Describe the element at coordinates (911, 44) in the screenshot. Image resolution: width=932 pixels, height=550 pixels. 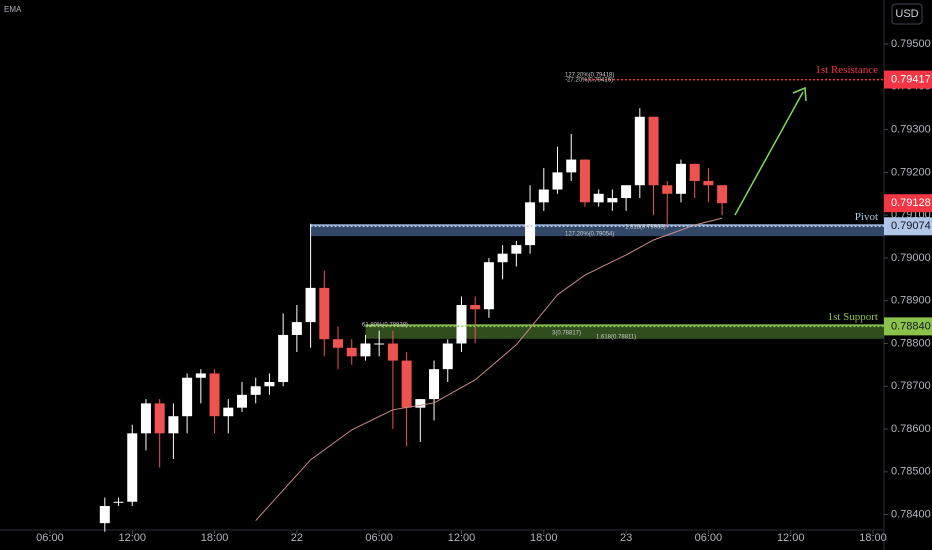
I see `y-tick-label: 0.79500` at that location.